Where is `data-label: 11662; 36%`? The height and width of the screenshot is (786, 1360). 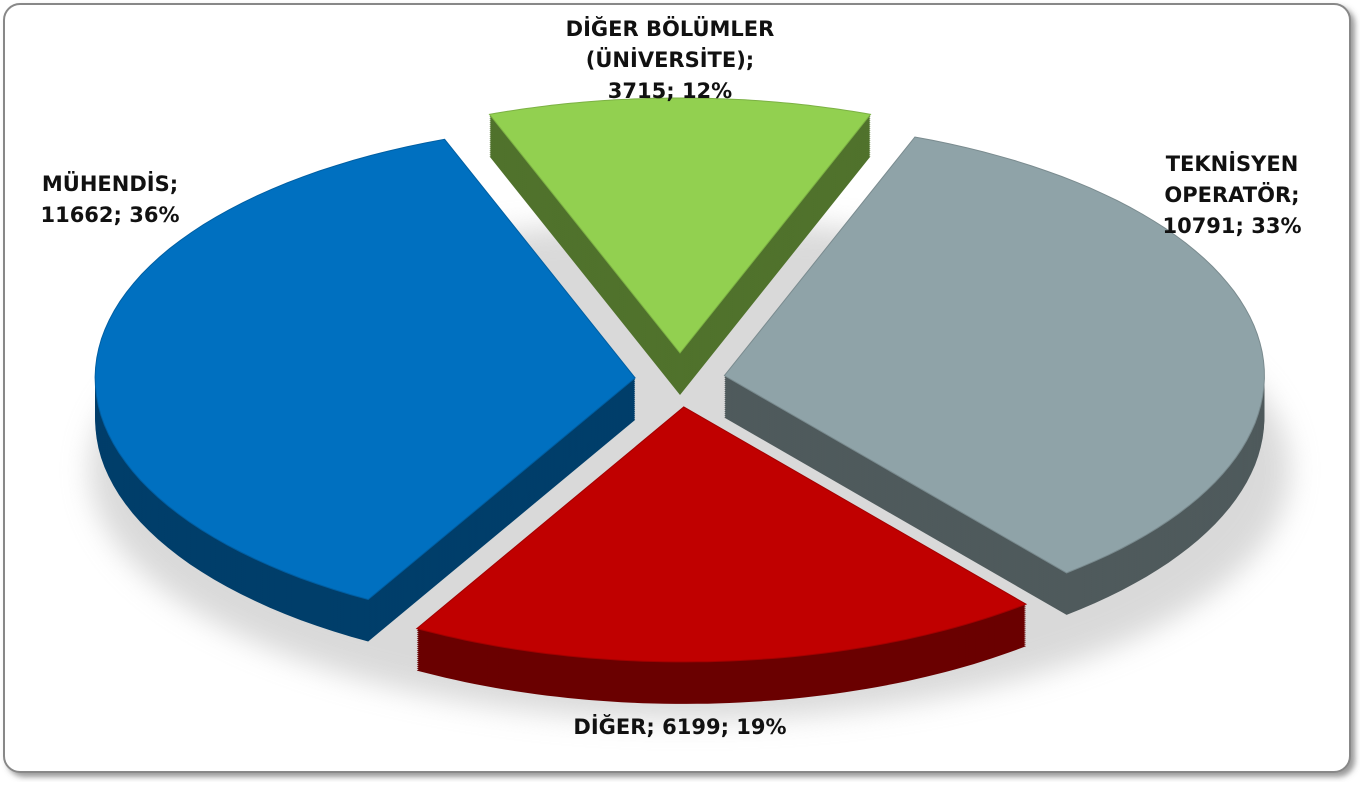 data-label: 11662; 36% is located at coordinates (109, 215).